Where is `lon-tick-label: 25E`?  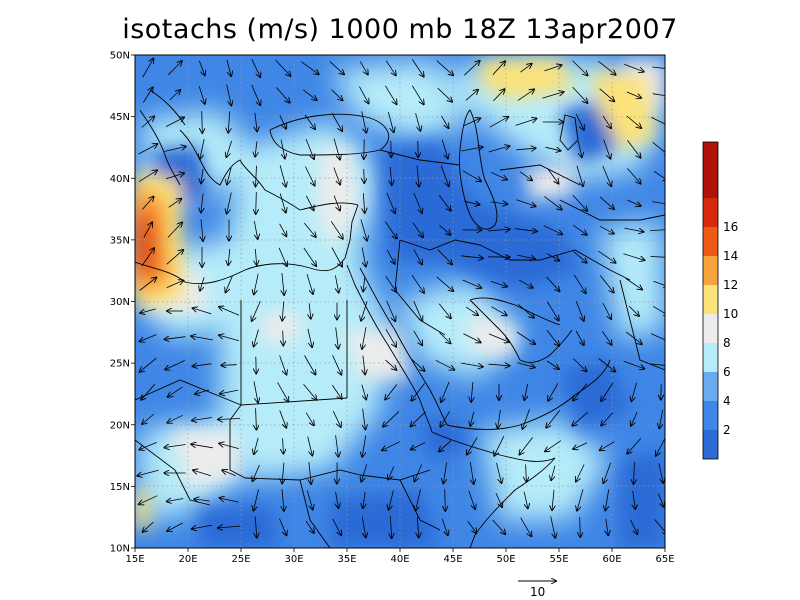
lon-tick-label: 25E is located at coordinates (240, 559).